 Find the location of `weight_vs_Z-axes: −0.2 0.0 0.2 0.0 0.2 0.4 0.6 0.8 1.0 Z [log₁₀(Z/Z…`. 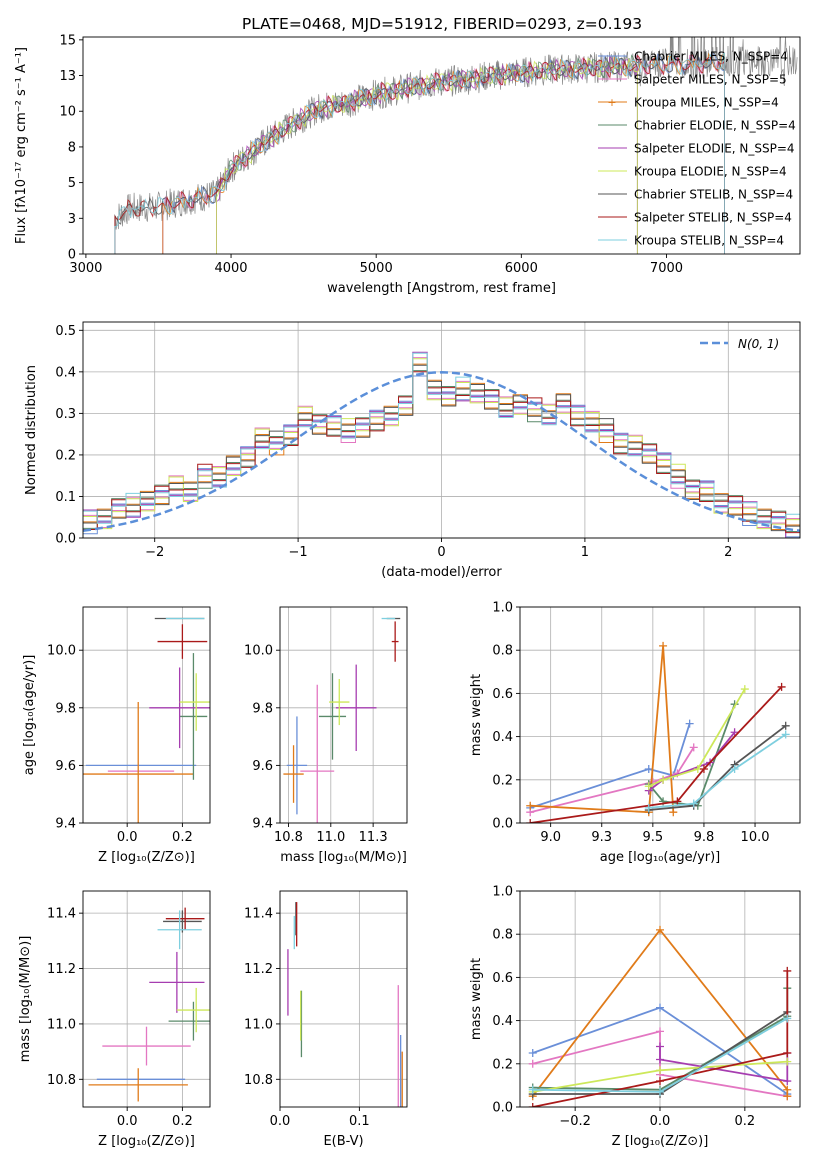

weight_vs_Z-axes: −0.2 0.0 0.2 0.0 0.2 0.4 0.6 0.8 1.0 Z [log₁₀(Z/Z… is located at coordinates (635, 1017).